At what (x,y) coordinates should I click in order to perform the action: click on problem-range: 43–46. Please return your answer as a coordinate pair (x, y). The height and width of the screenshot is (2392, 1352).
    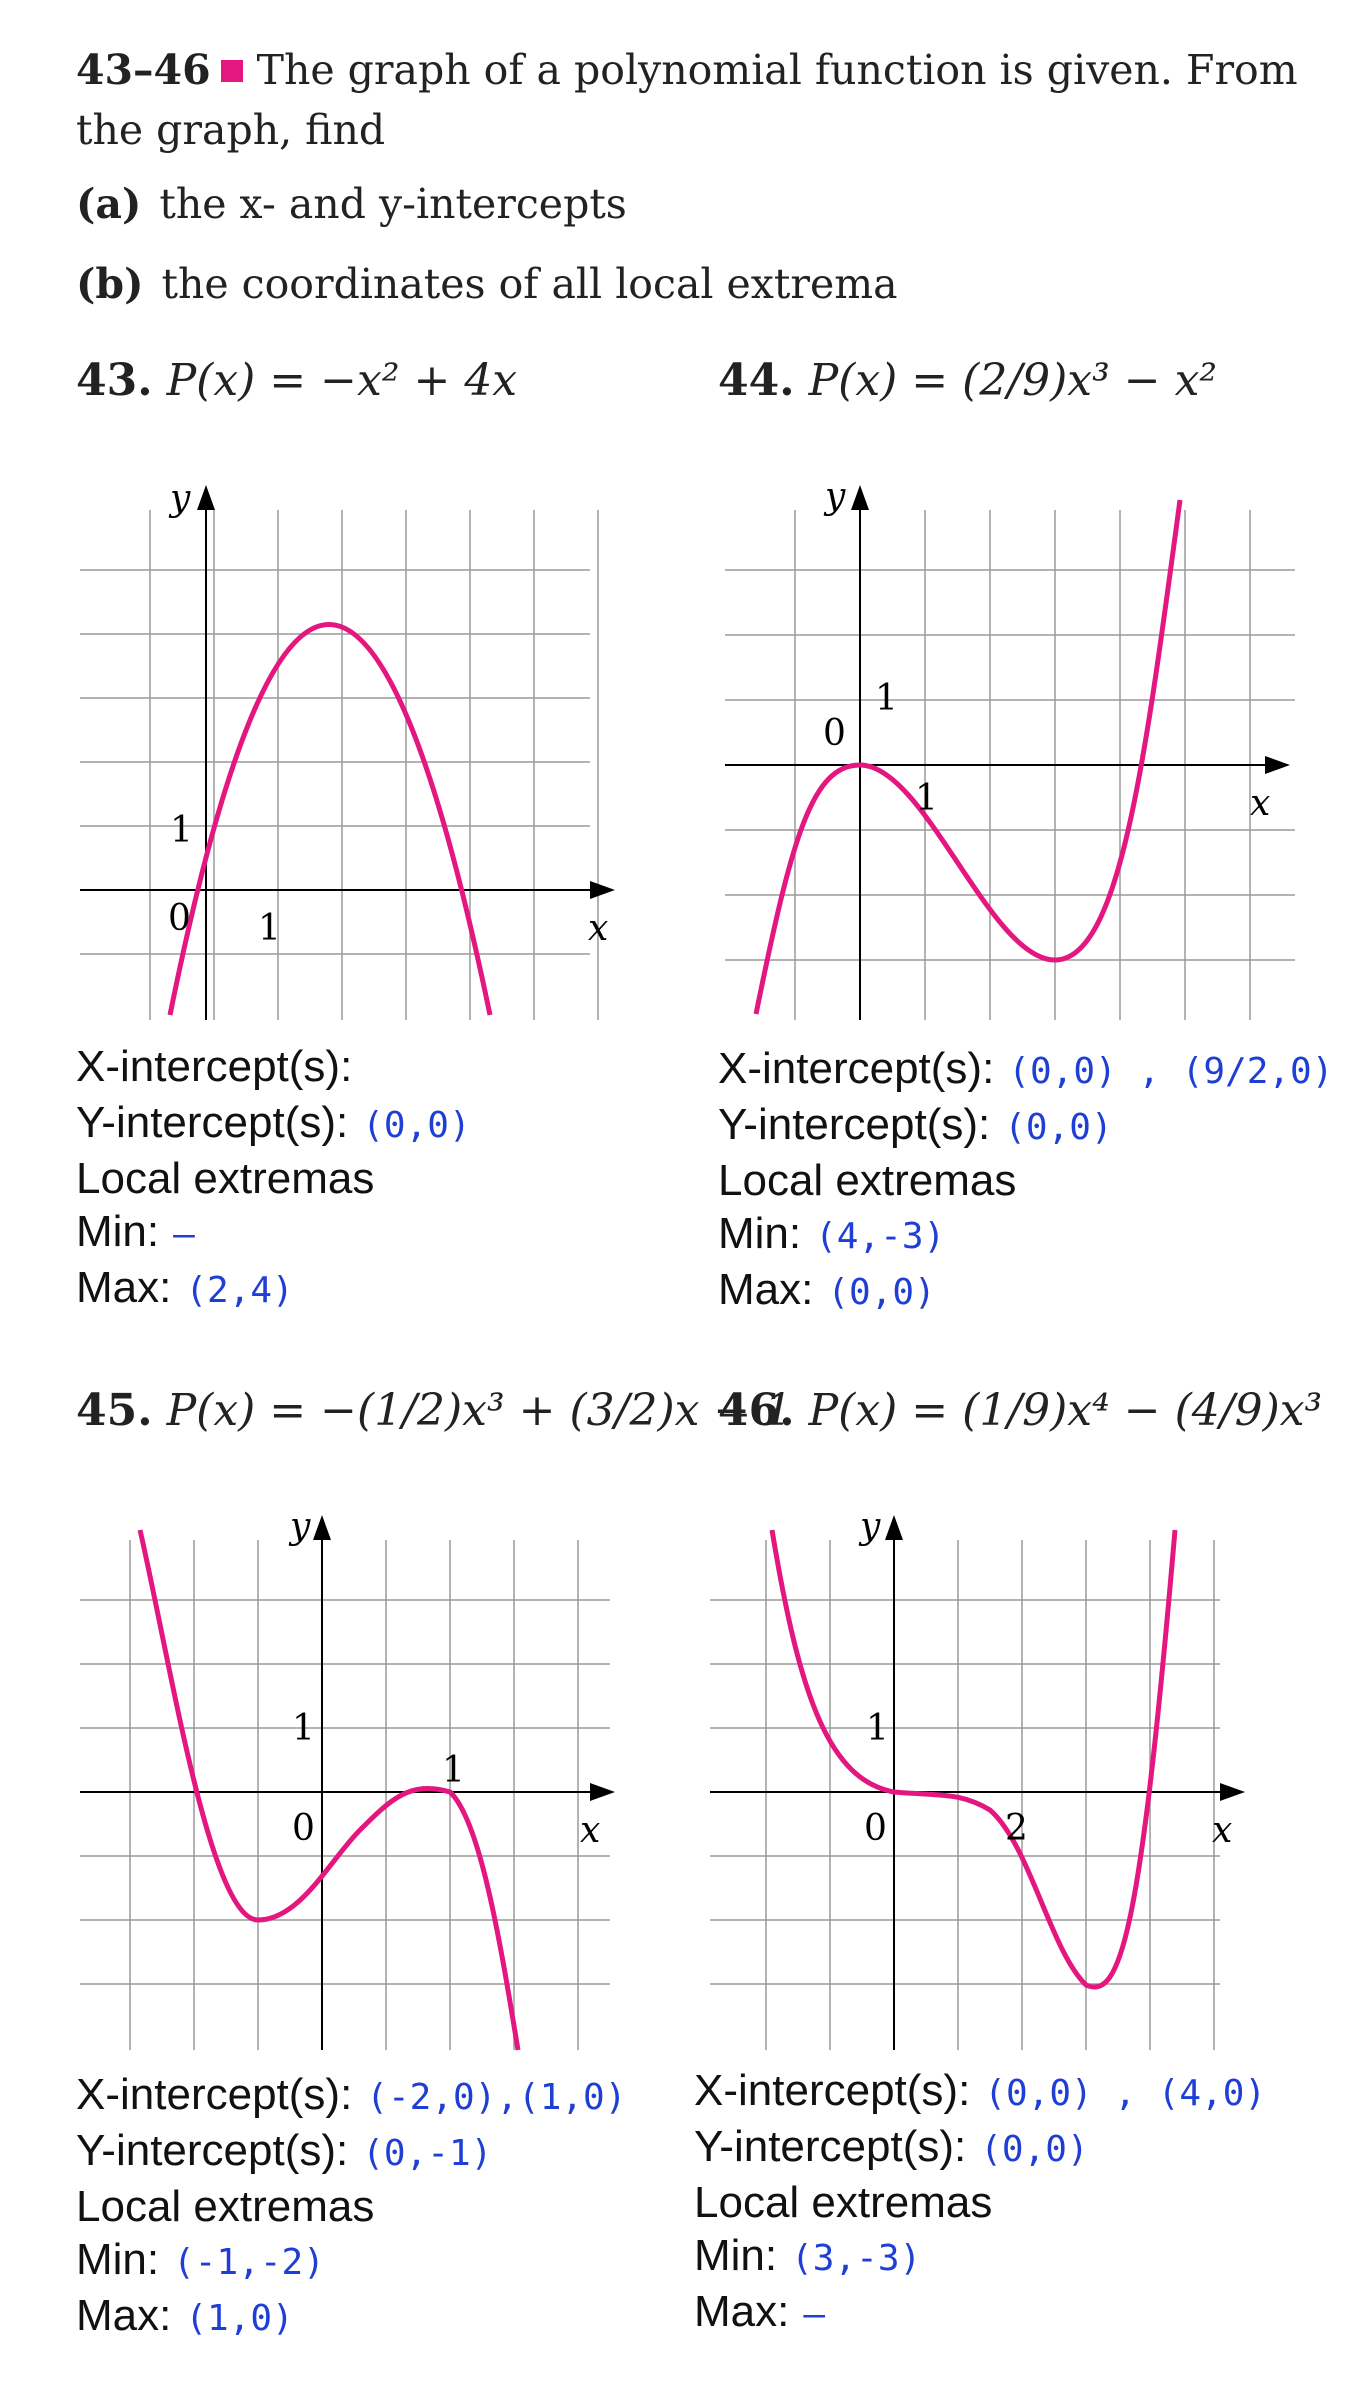
    Looking at the image, I should click on (143, 70).